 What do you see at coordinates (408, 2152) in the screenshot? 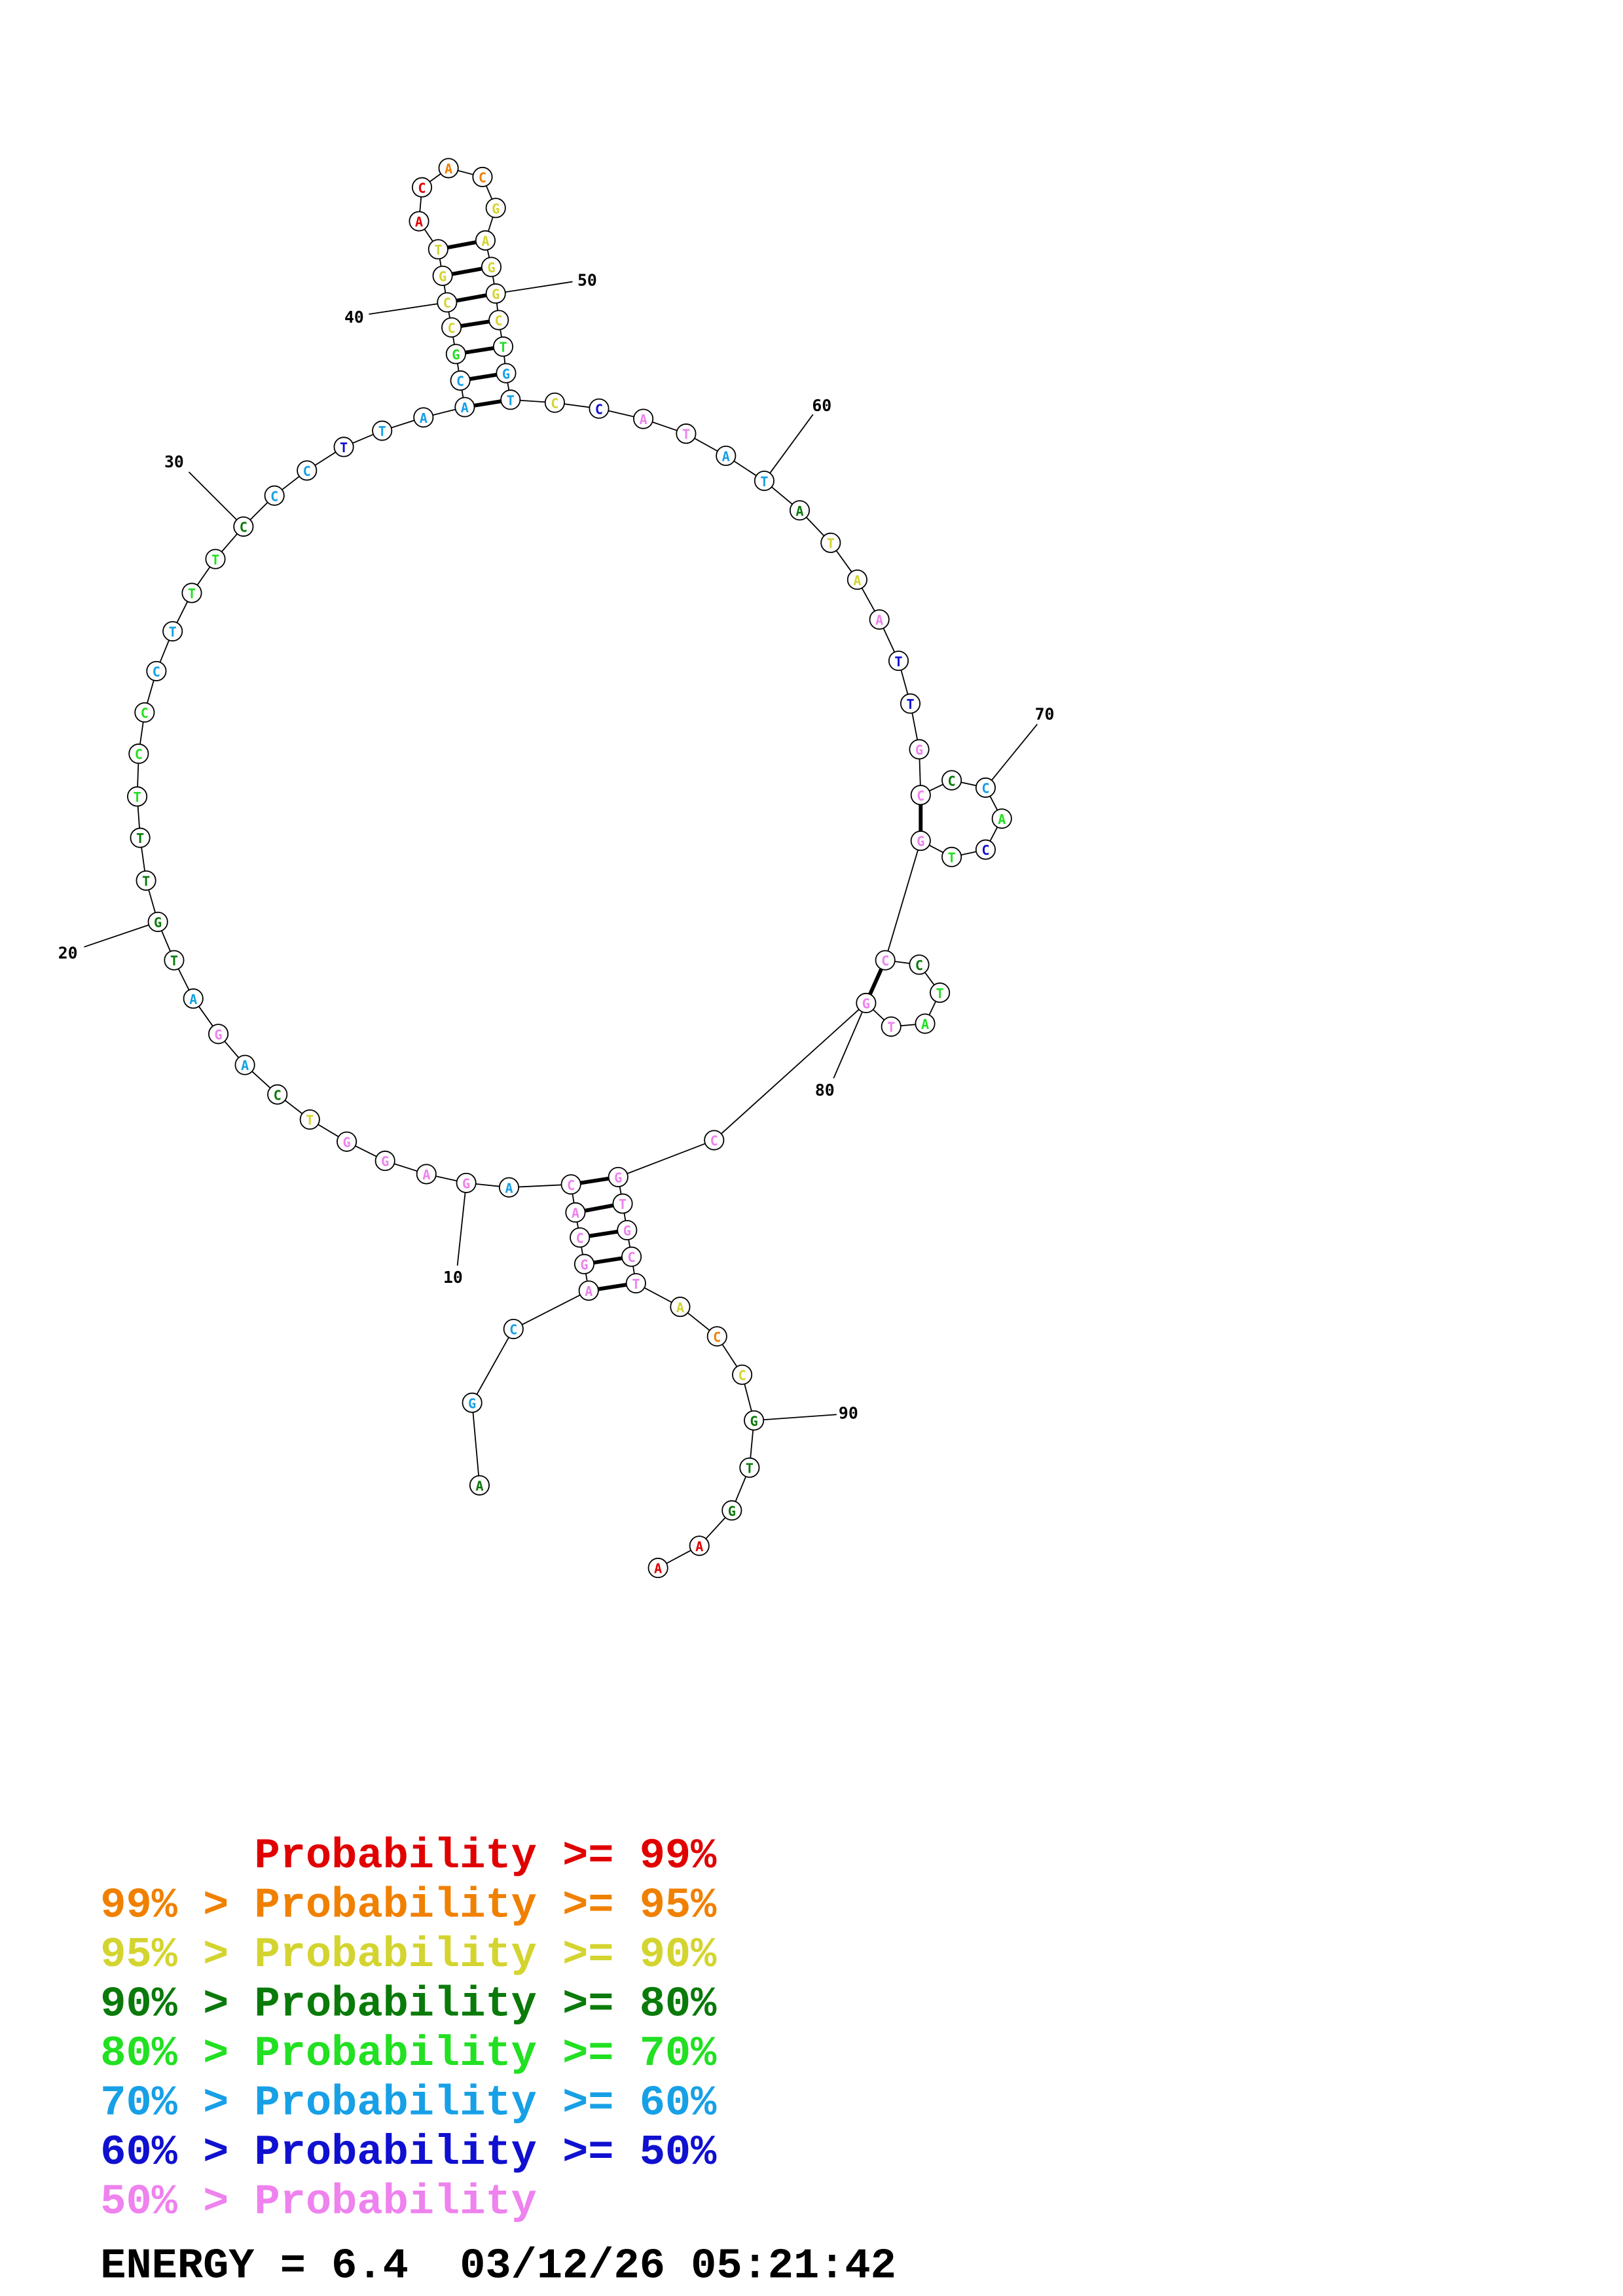
I see `legend-row: 60% > Probability >= 50%` at bounding box center [408, 2152].